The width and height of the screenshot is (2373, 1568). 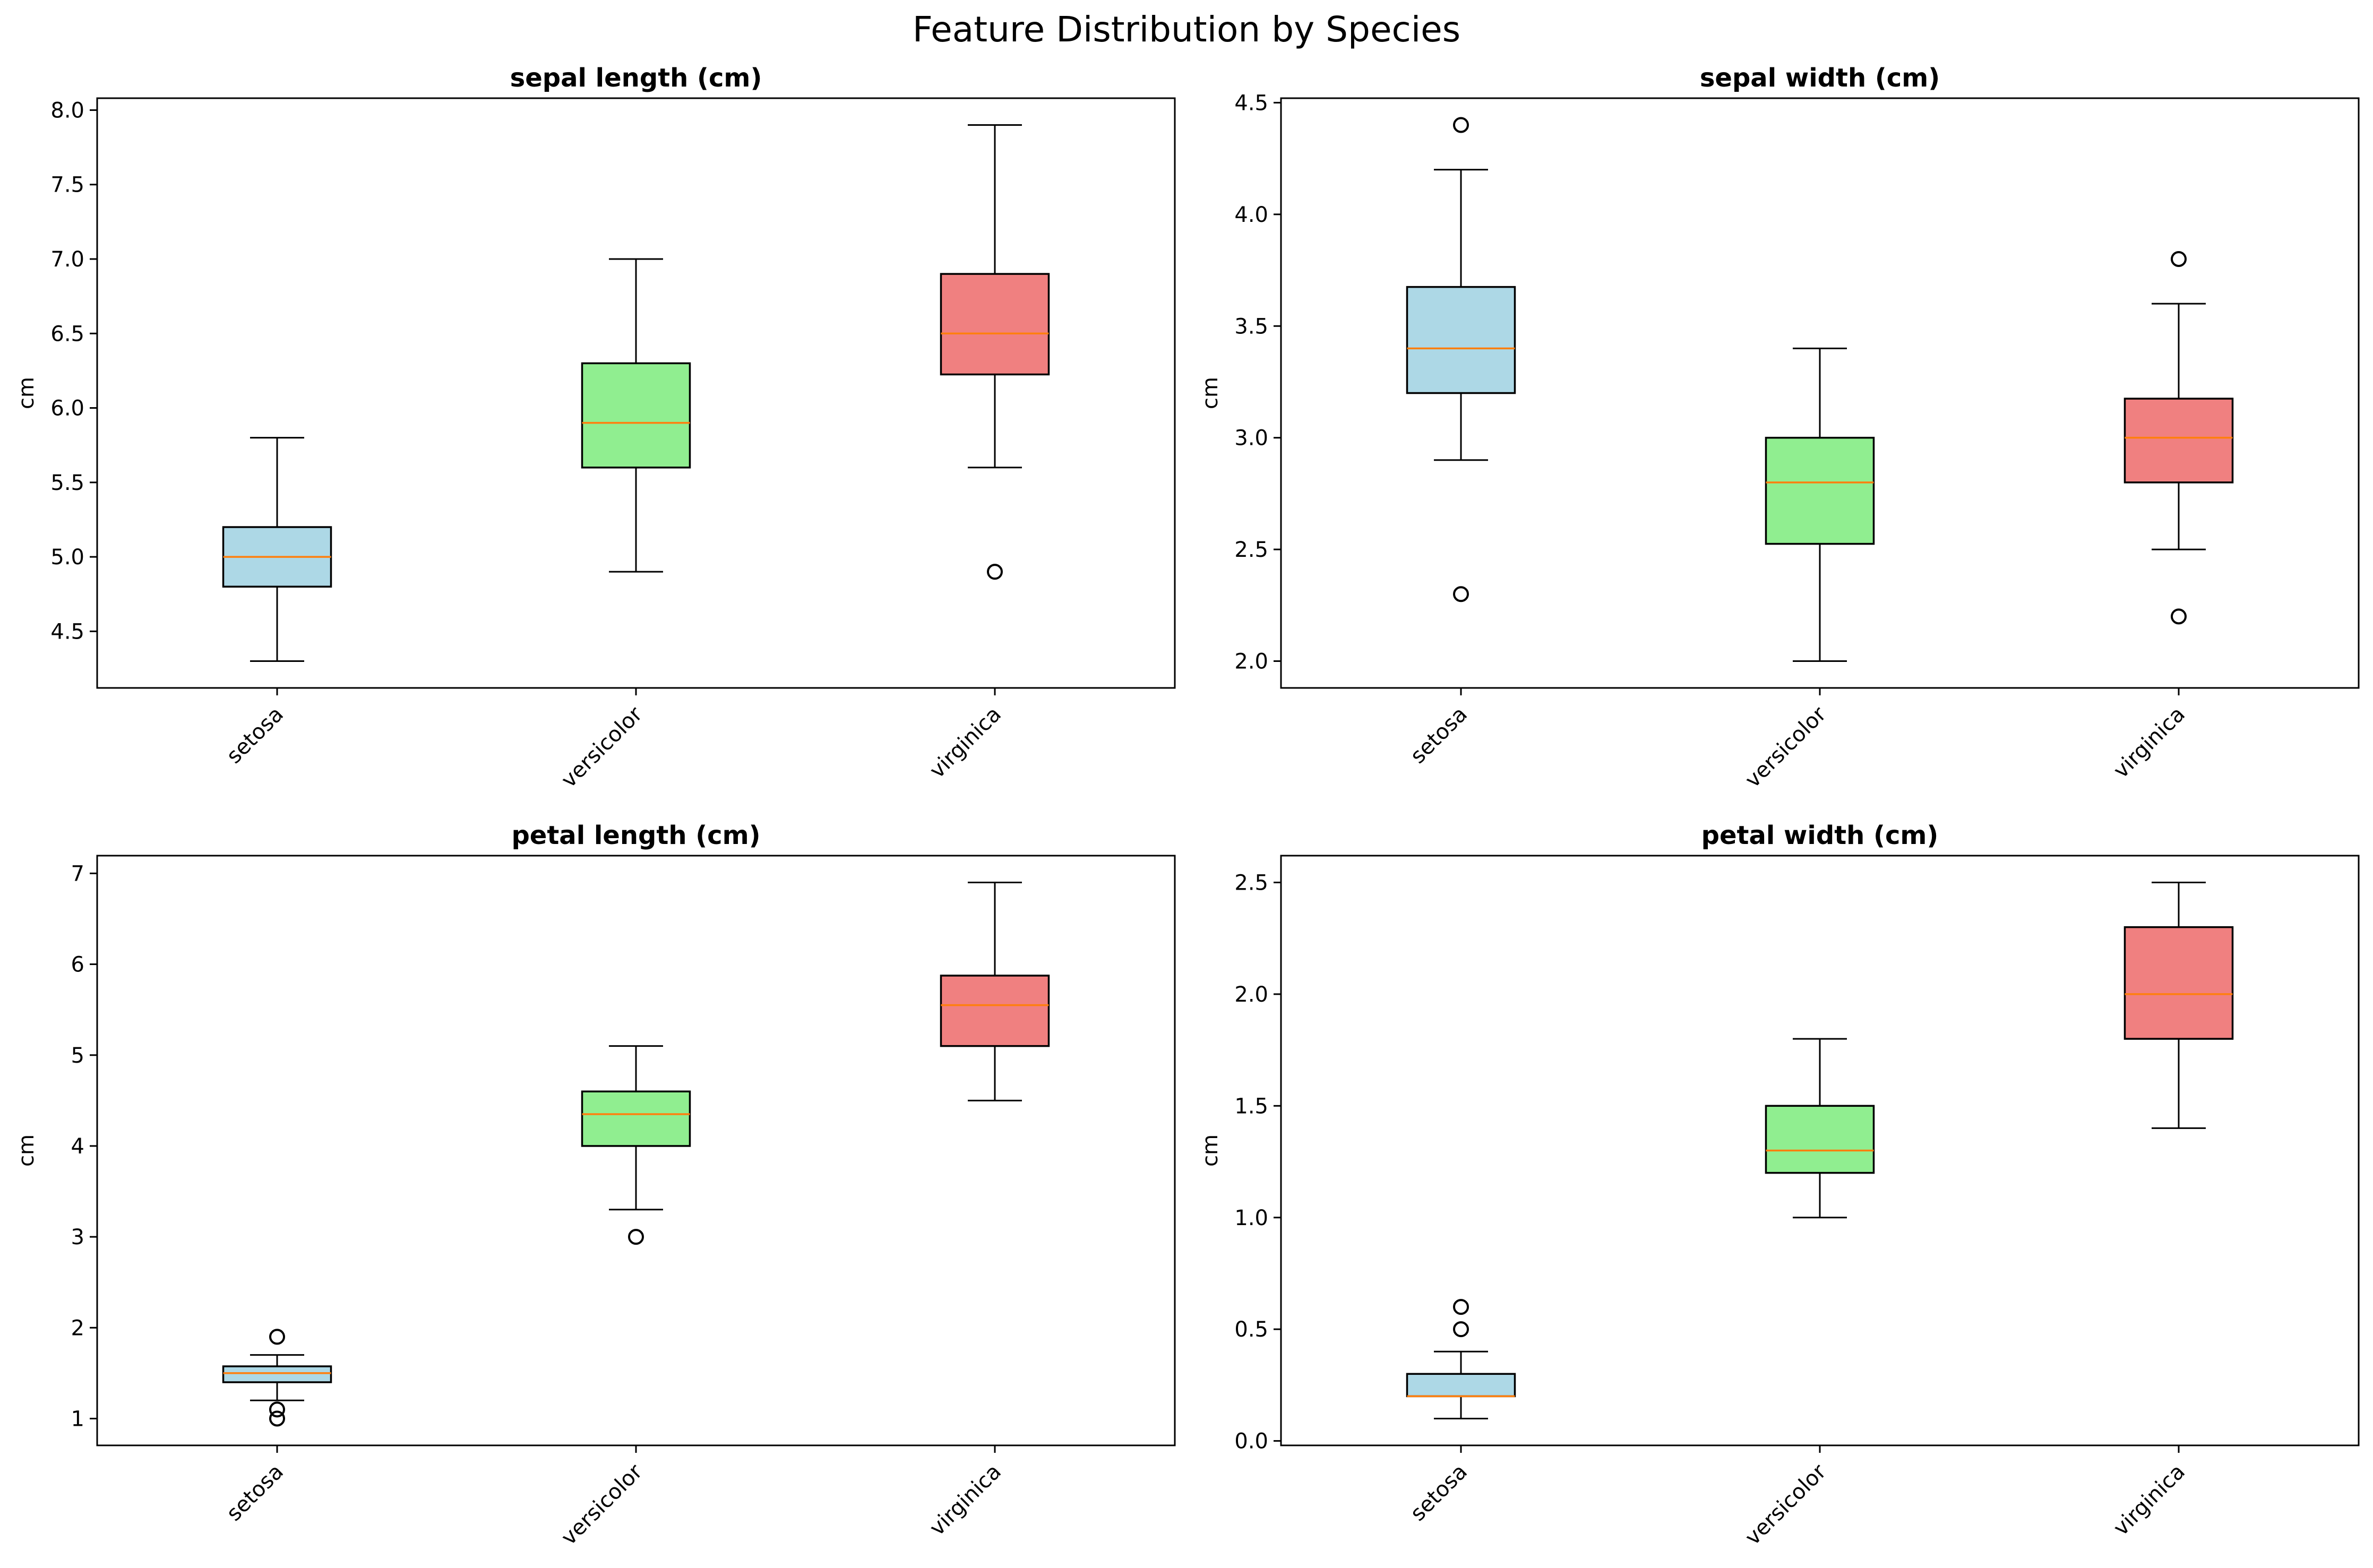 I want to click on y-tick-label: 6.5, so click(x=67, y=334).